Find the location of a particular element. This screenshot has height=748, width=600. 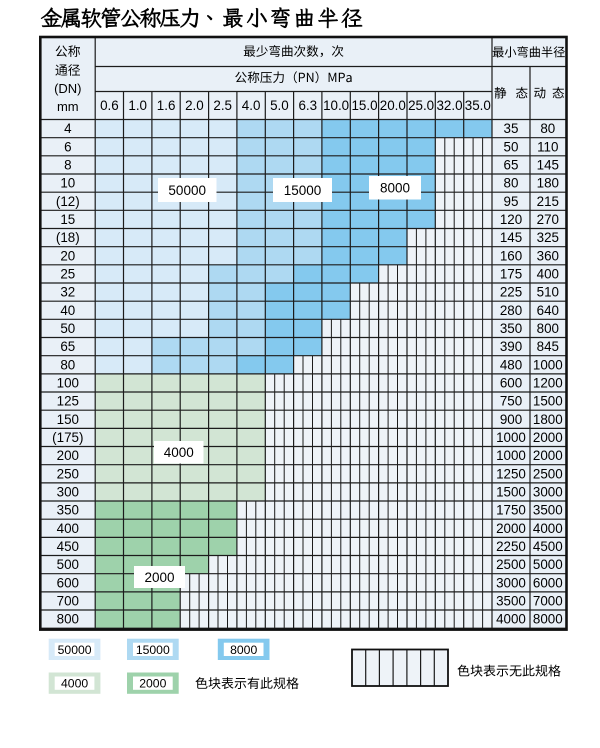

svg-text: 325 is located at coordinates (548, 237).